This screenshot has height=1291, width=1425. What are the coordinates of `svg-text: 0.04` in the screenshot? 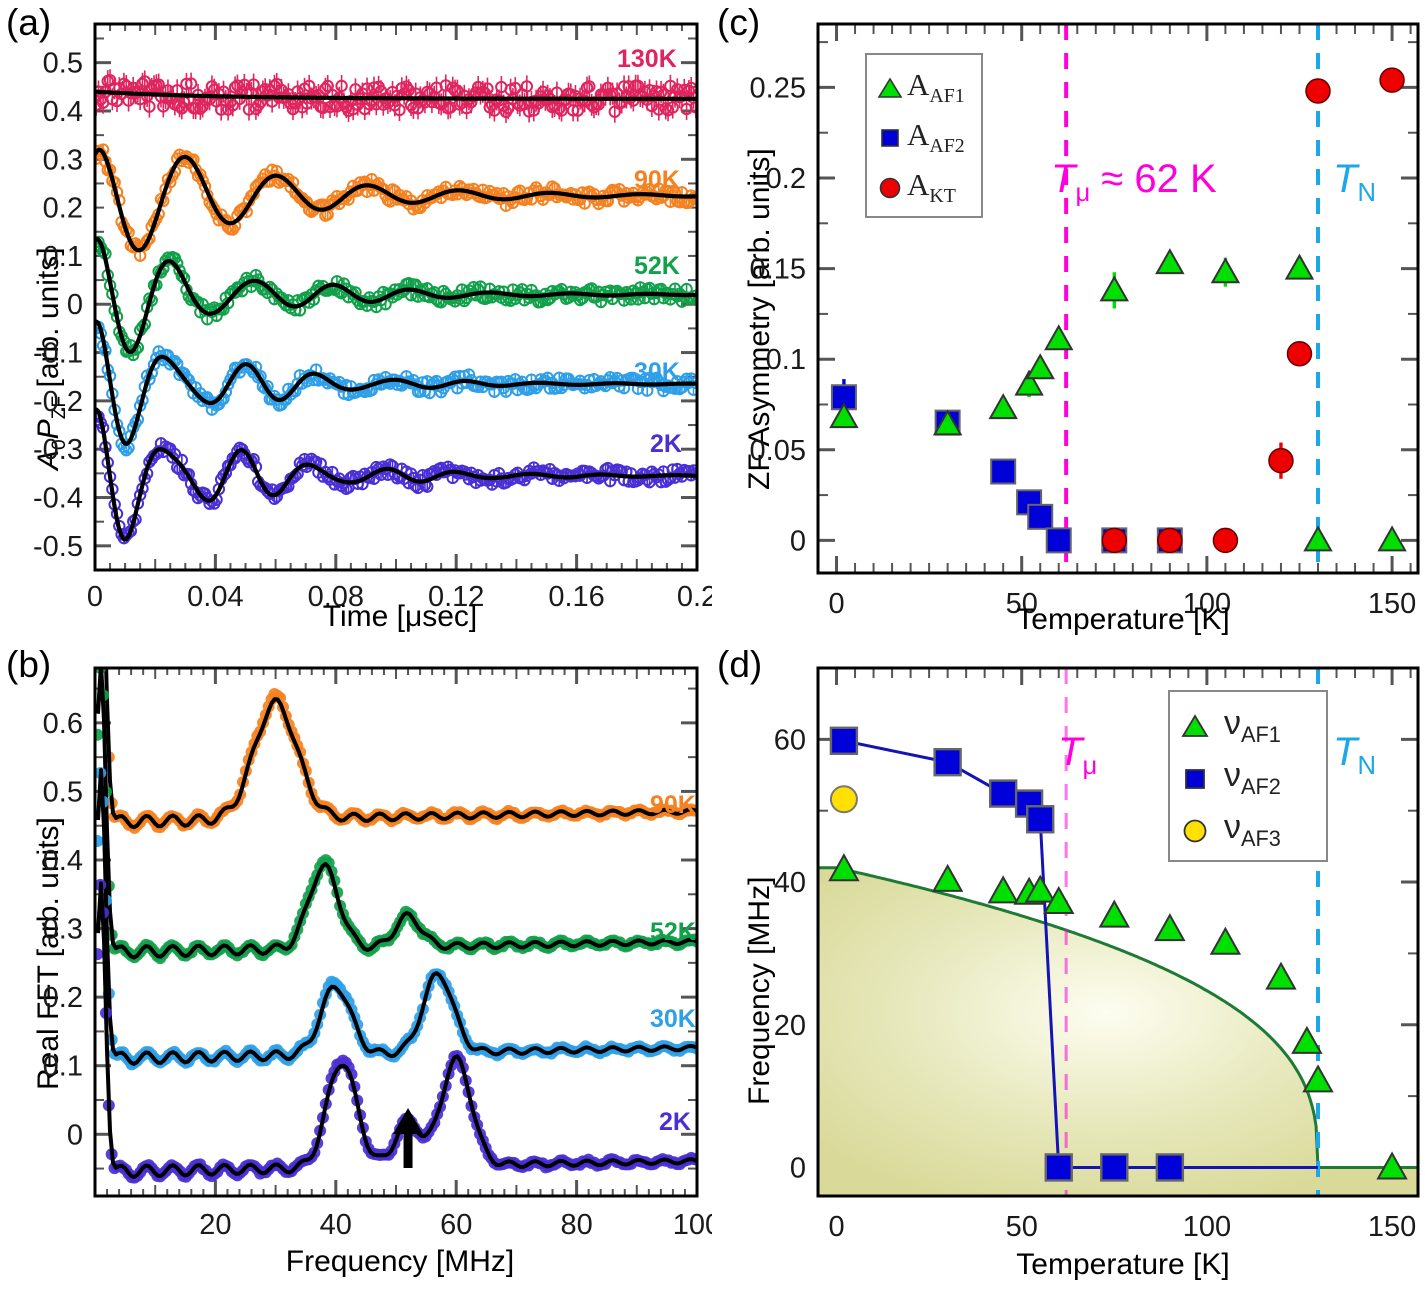 It's located at (215, 597).